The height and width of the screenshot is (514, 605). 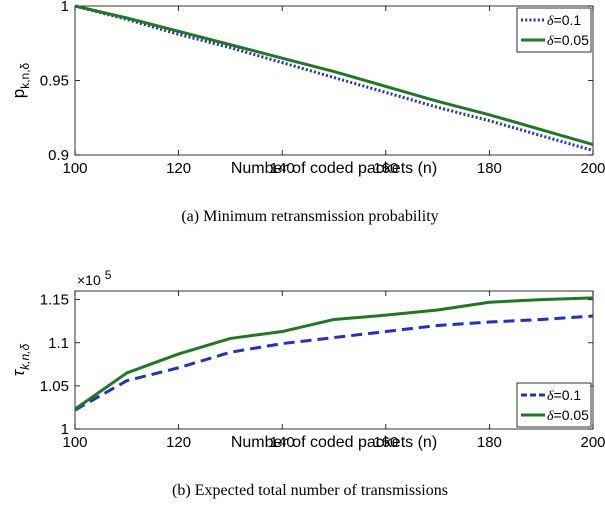 I want to click on y-tick-label: 1.15, so click(x=54, y=300).